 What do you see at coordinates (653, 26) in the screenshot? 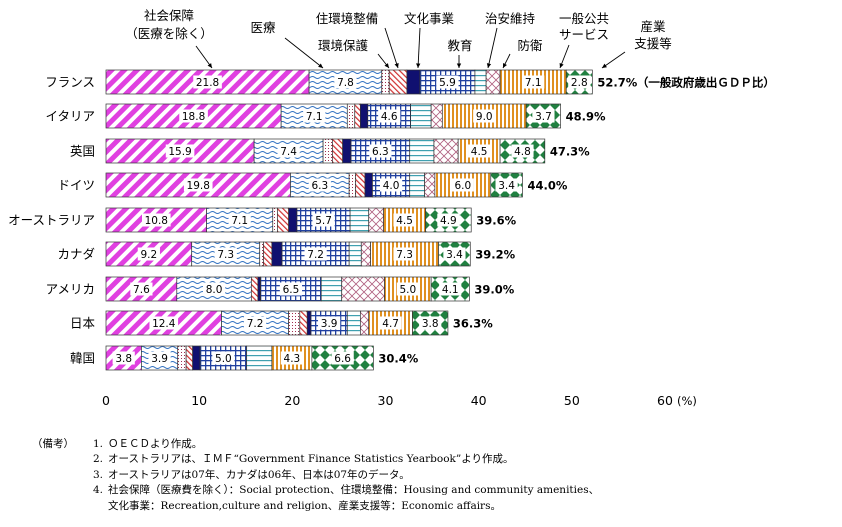
I see `legend-label: 産業` at bounding box center [653, 26].